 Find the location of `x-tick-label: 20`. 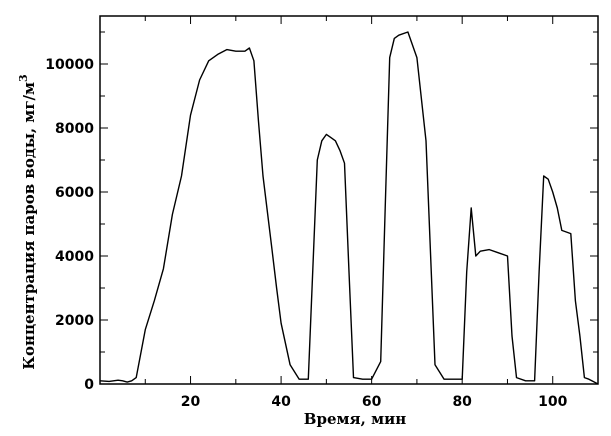

x-tick-label: 20 is located at coordinates (191, 402).